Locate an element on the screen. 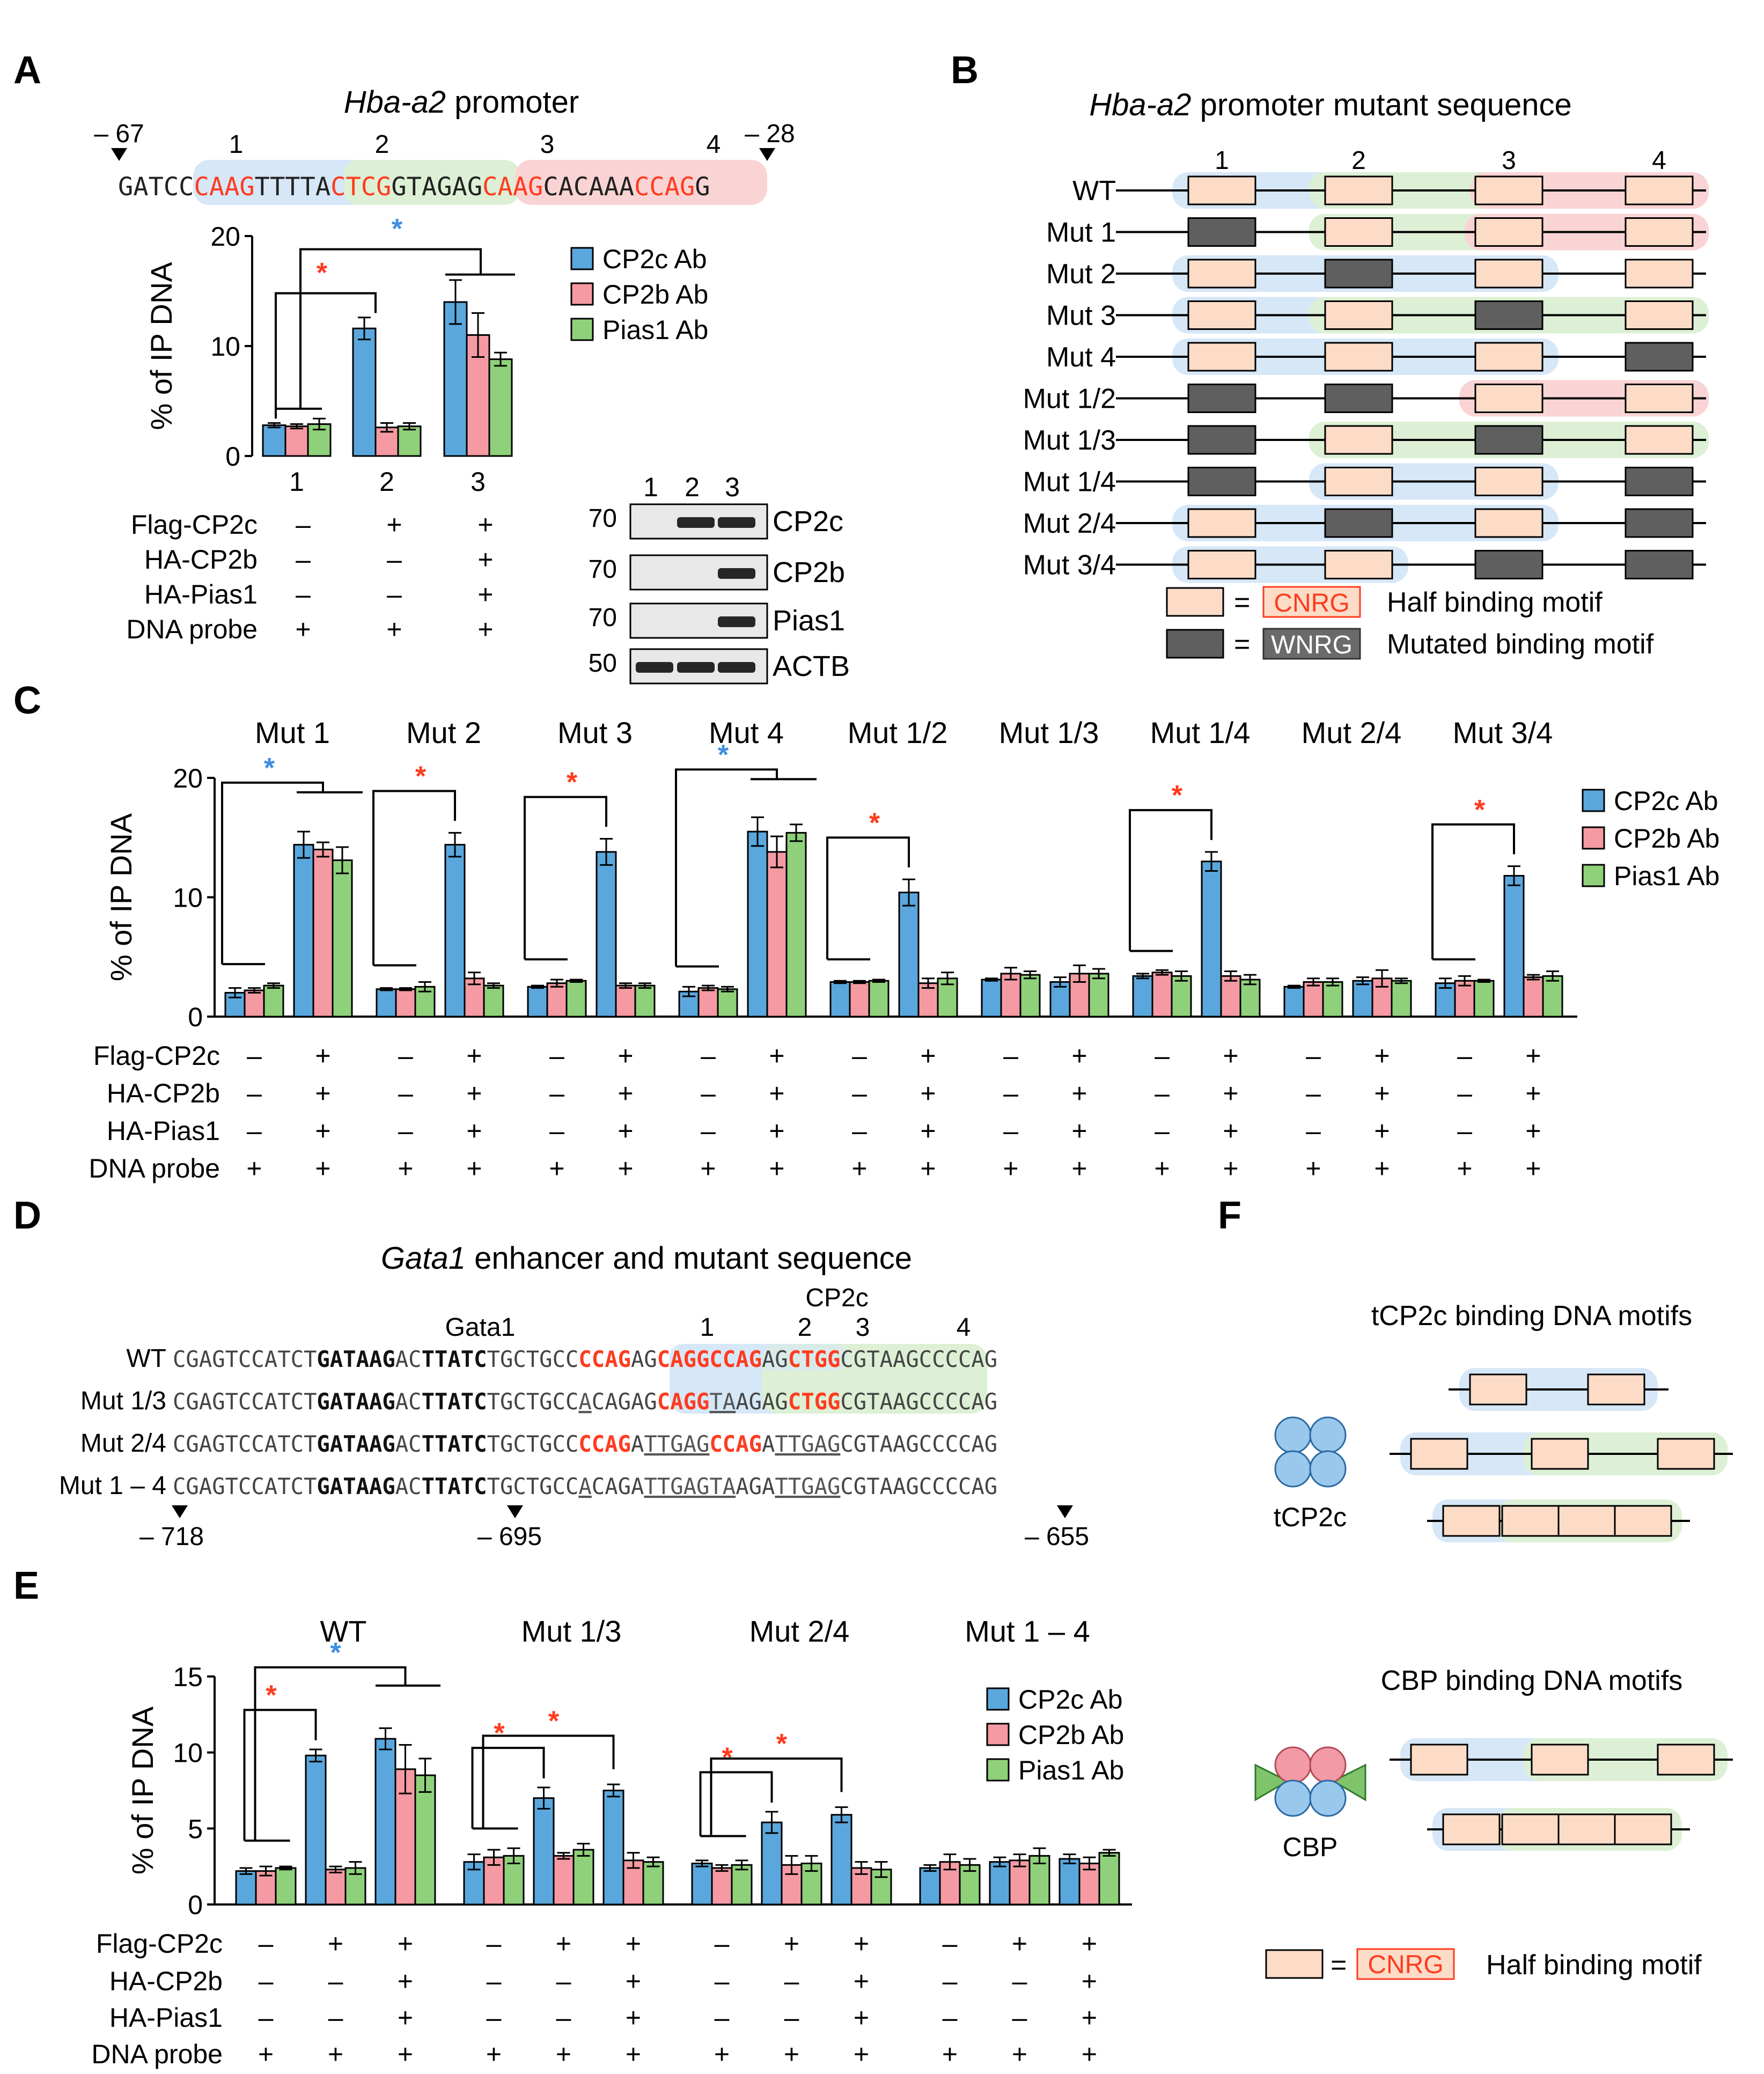 The height and width of the screenshot is (2074, 1764). treatment-label: HA-Pias1 is located at coordinates (201, 594).